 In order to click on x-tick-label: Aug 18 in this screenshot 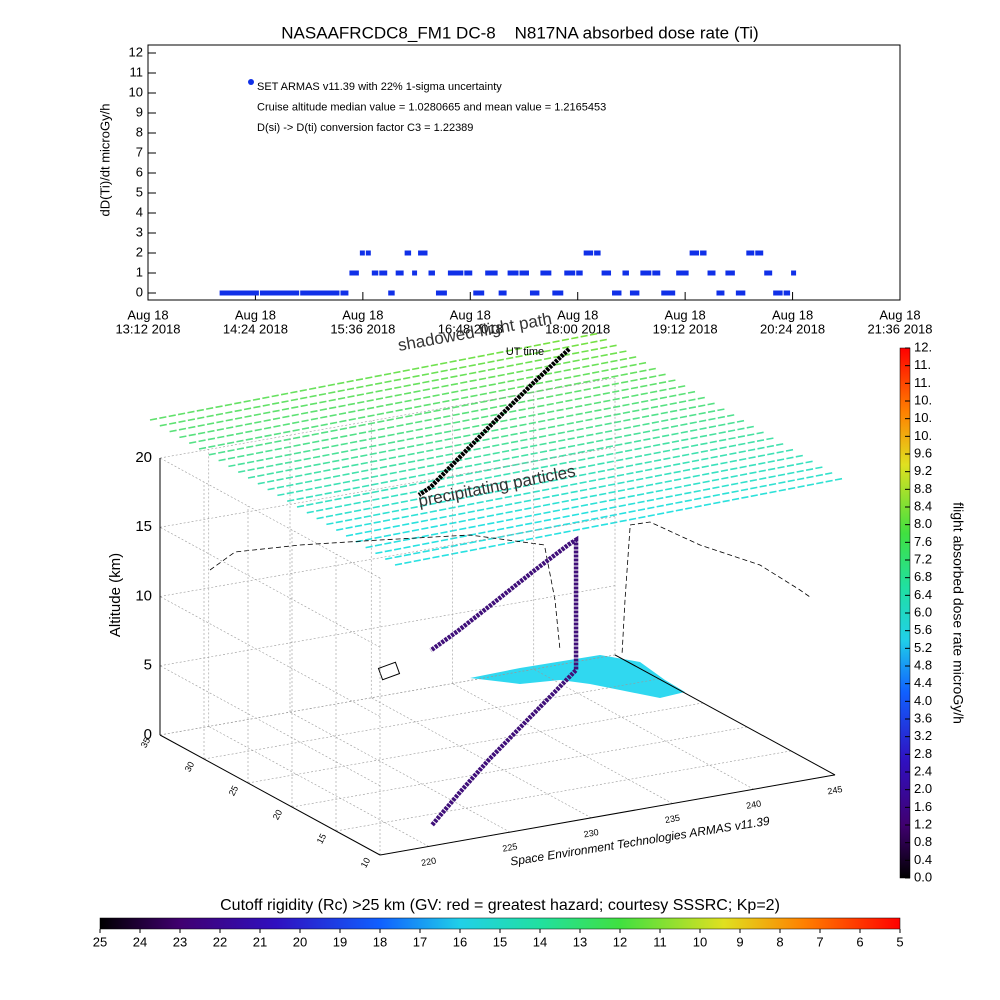, I will do `click(255, 314)`.